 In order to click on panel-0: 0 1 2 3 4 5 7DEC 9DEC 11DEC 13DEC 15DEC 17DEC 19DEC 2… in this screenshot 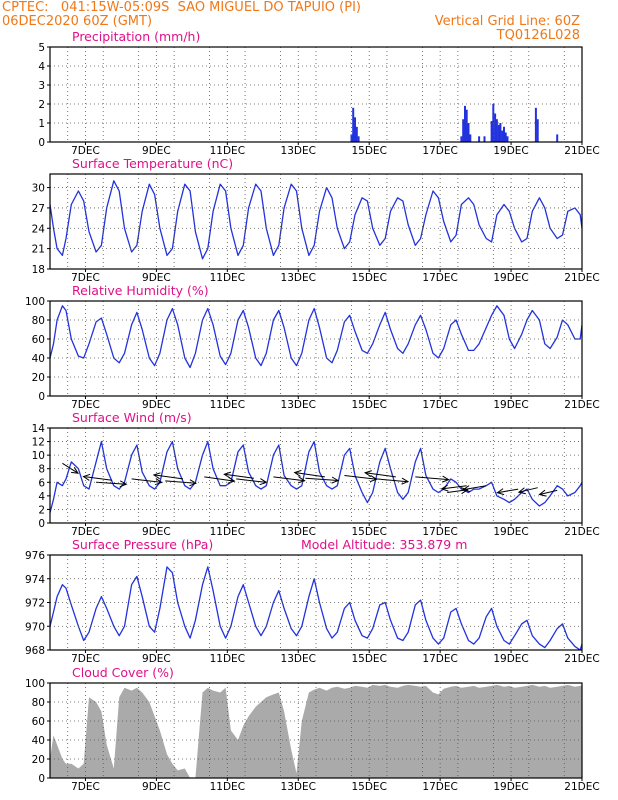, I will do `click(318, 93)`.